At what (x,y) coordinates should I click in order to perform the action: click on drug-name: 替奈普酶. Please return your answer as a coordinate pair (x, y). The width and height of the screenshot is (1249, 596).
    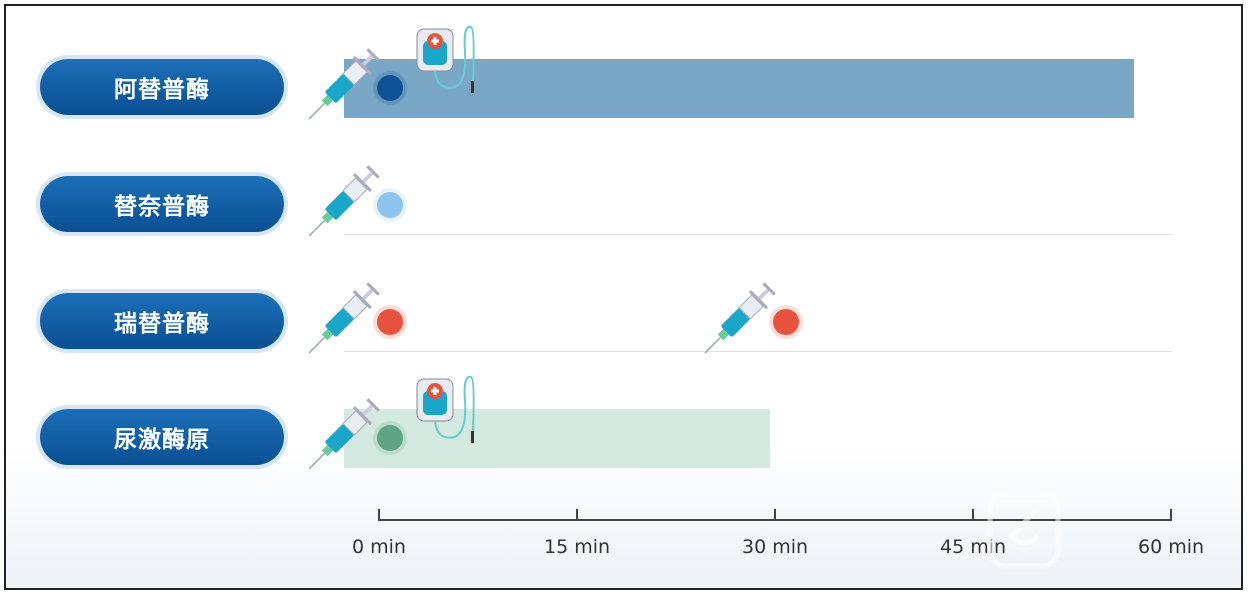
    Looking at the image, I should click on (162, 207).